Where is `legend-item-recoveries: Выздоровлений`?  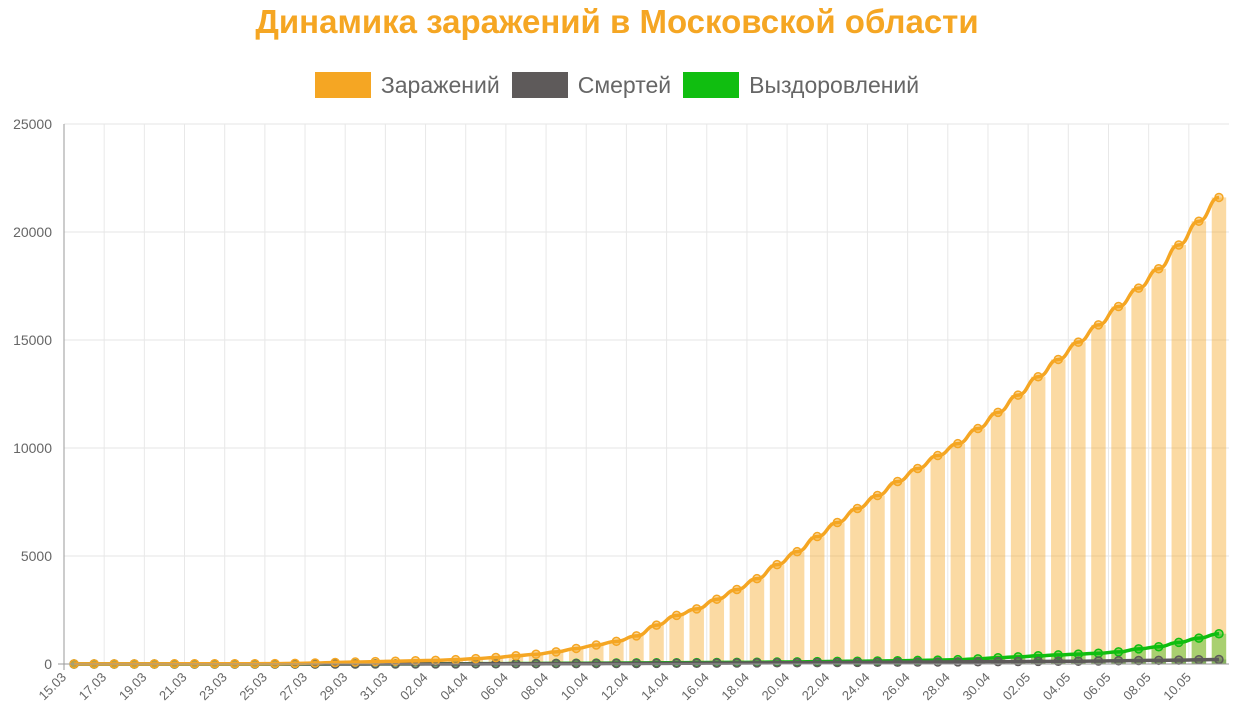
legend-item-recoveries: Выздоровлений is located at coordinates (801, 85).